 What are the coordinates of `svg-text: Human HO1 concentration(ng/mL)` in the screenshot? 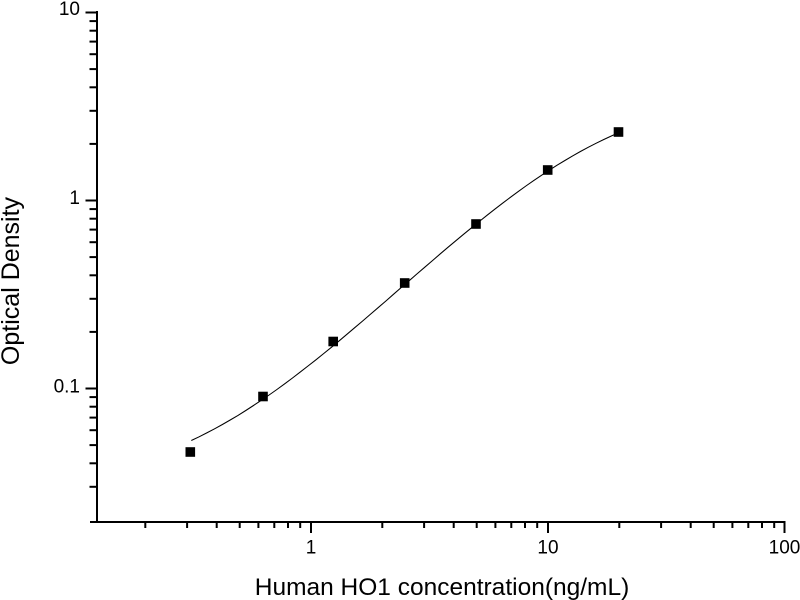 It's located at (442, 587).